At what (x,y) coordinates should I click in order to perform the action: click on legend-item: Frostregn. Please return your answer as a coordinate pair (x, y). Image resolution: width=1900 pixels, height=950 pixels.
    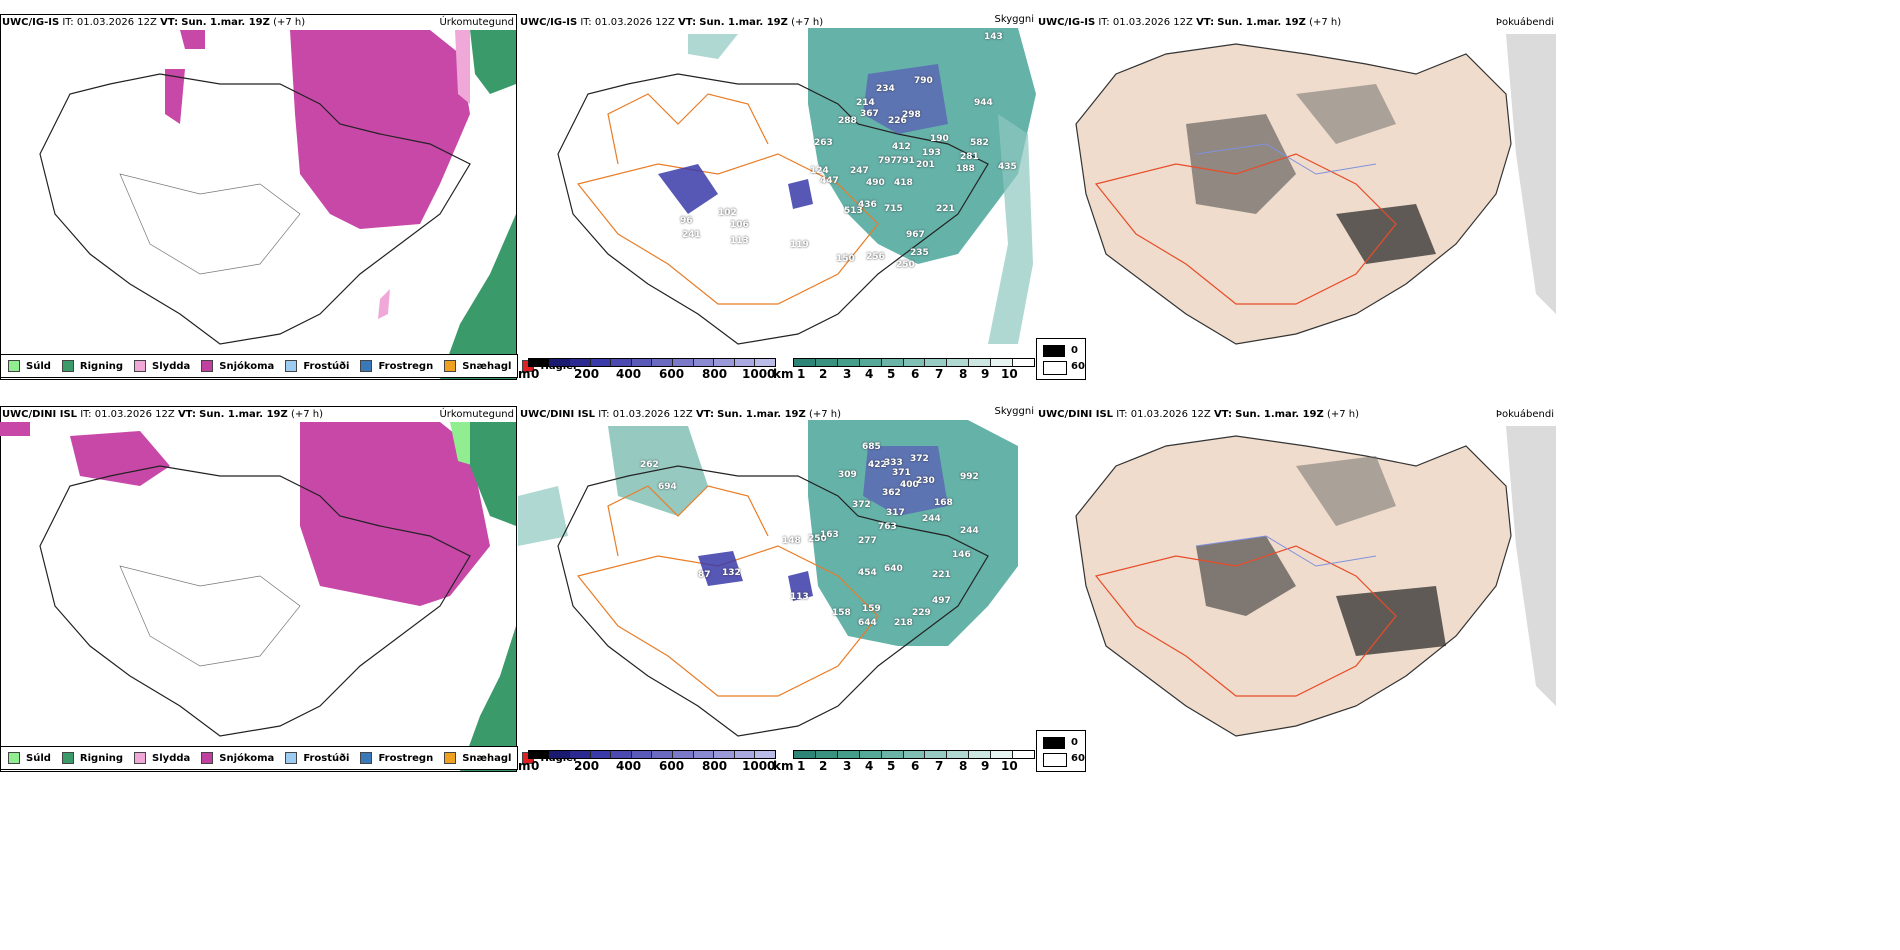
    Looking at the image, I should click on (396, 366).